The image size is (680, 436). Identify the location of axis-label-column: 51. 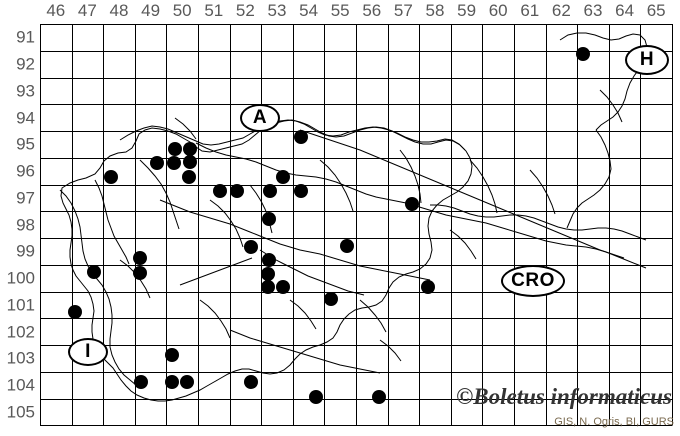
(214, 10).